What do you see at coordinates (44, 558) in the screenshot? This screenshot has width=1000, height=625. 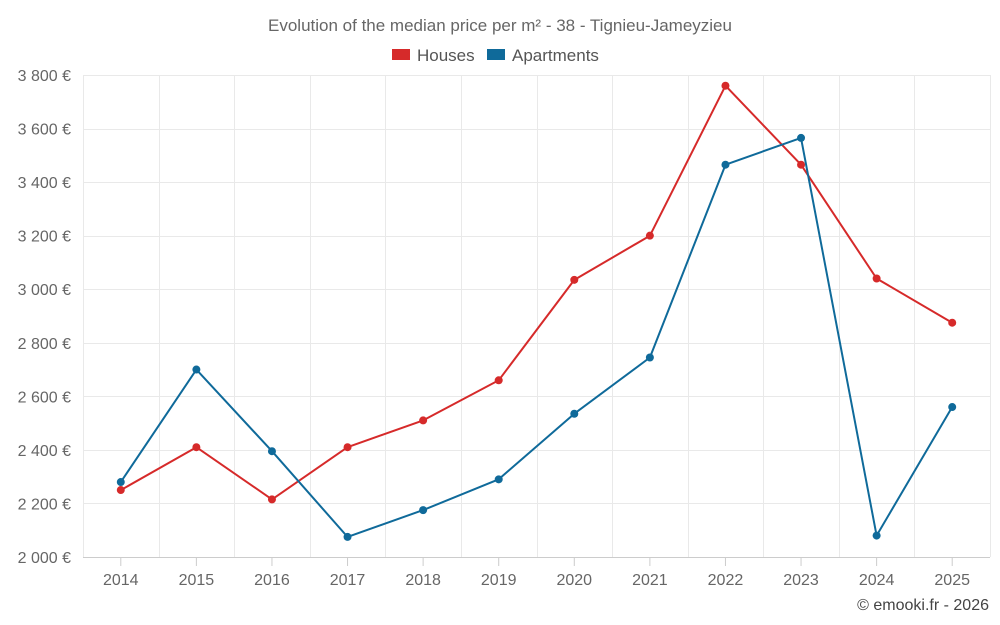 I see `y-tick-label: 2 000 €` at bounding box center [44, 558].